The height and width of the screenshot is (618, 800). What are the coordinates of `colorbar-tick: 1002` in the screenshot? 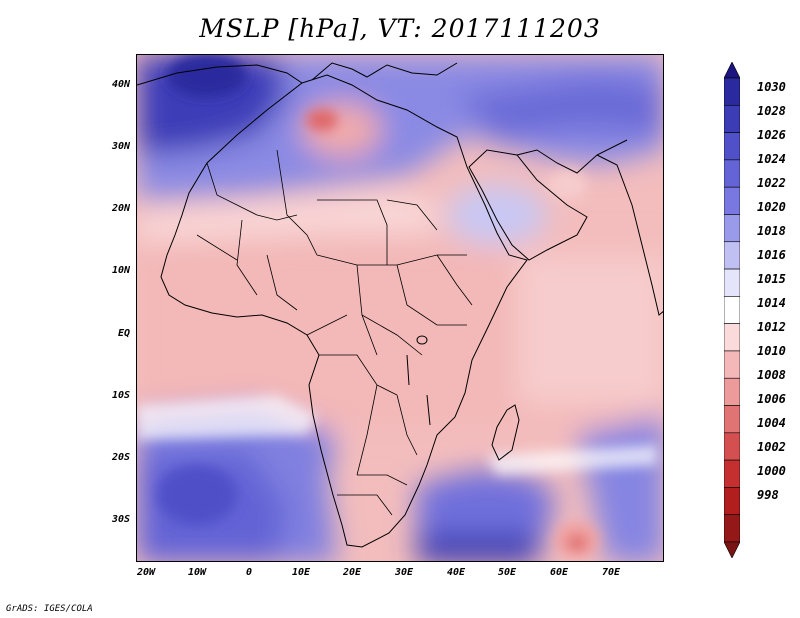 It's located at (771, 447).